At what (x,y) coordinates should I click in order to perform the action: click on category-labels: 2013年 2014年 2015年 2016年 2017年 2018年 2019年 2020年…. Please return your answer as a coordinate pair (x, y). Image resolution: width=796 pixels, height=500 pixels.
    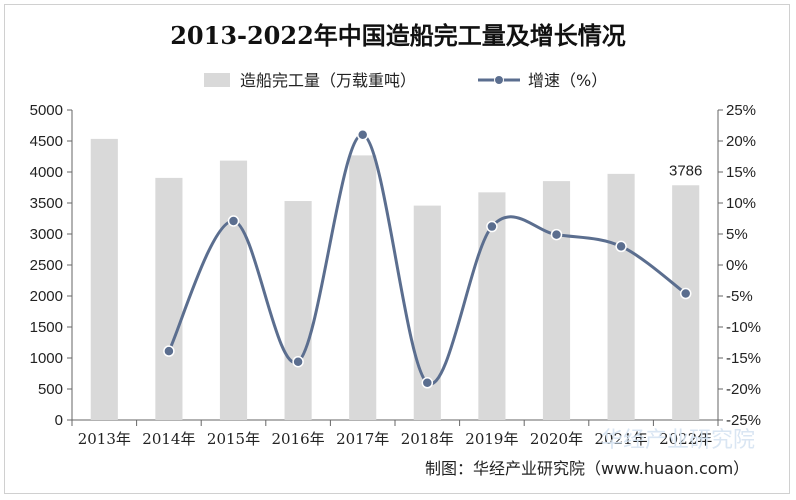
    Looking at the image, I should click on (395, 439).